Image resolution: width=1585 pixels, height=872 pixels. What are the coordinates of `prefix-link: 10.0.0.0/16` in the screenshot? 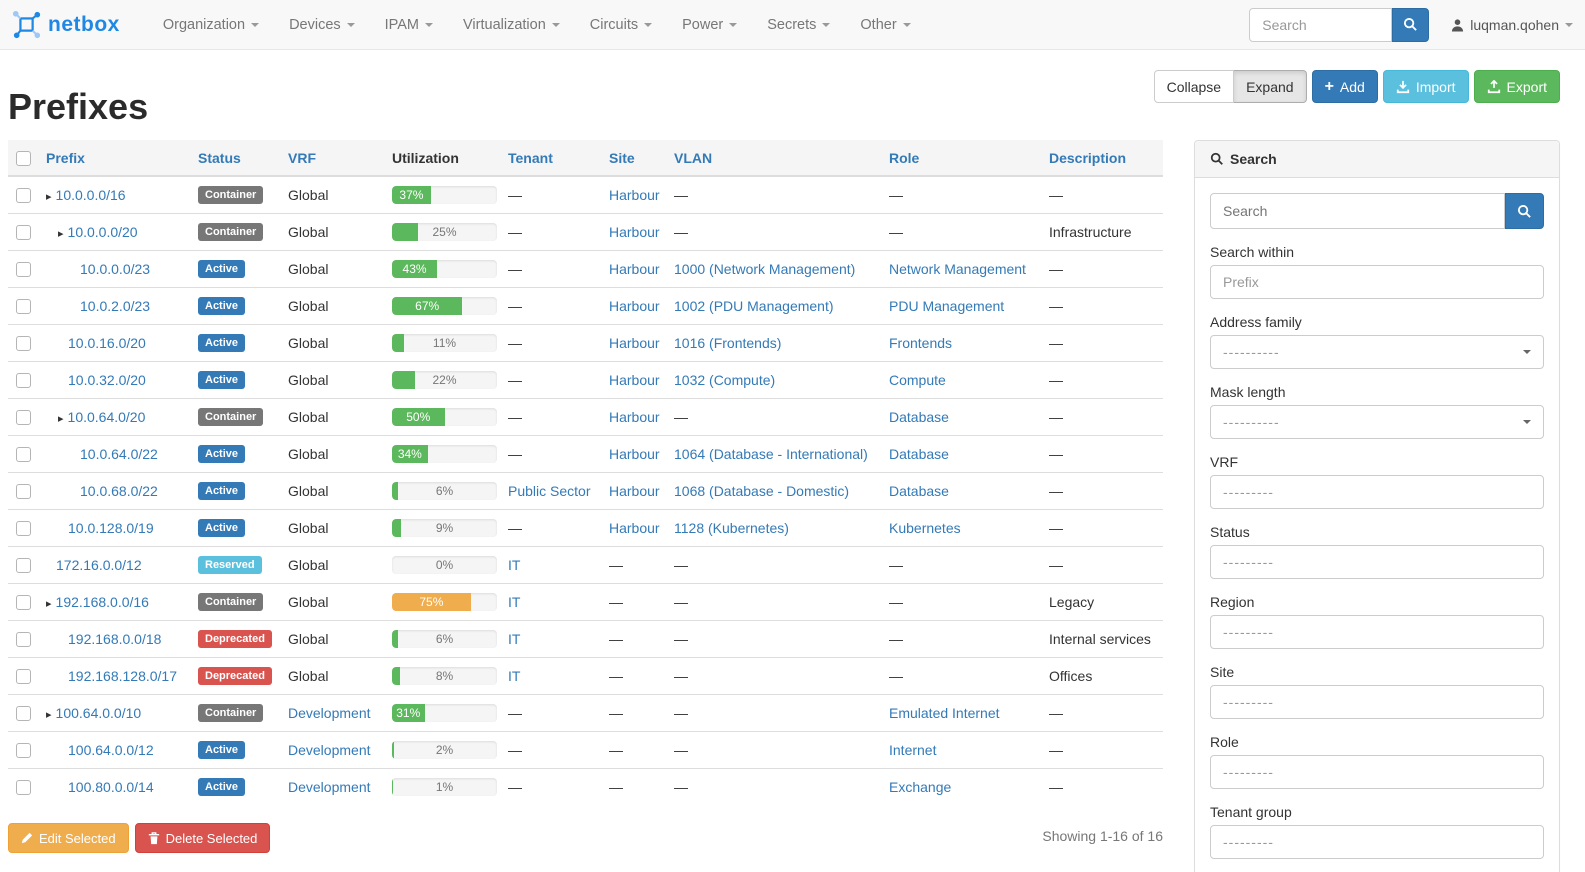 It's located at (90, 194).